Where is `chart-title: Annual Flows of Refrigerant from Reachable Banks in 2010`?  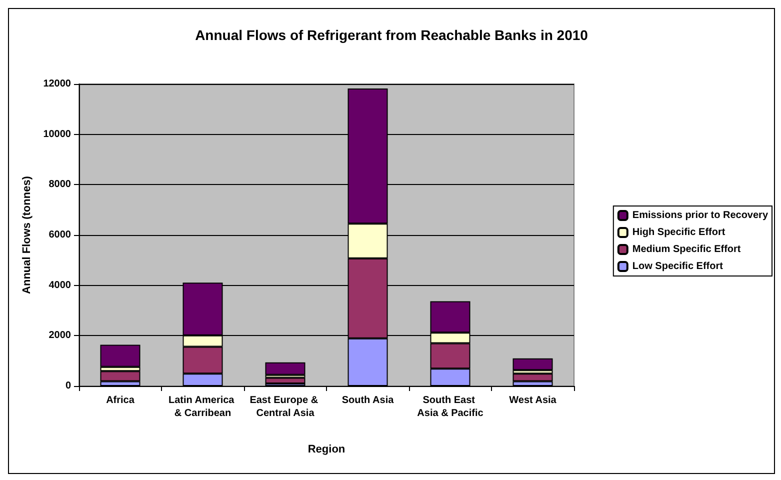 chart-title: Annual Flows of Refrigerant from Reachable Banks in 2010 is located at coordinates (391, 35).